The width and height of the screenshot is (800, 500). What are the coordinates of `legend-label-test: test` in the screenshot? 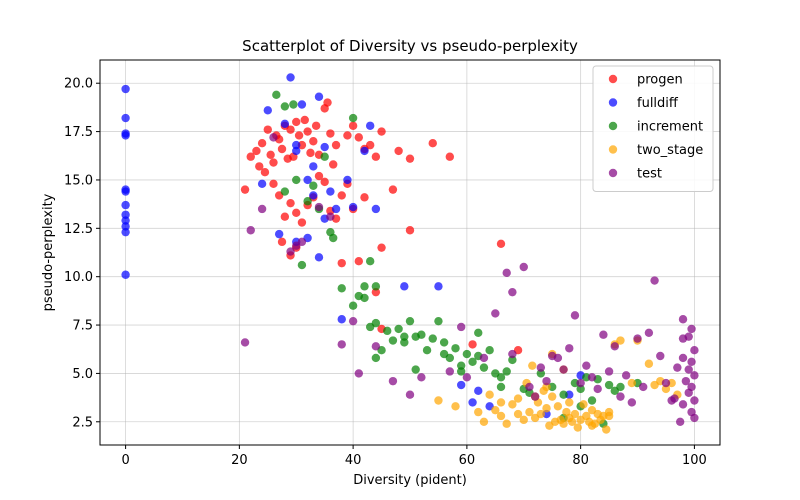 It's located at (649, 174).